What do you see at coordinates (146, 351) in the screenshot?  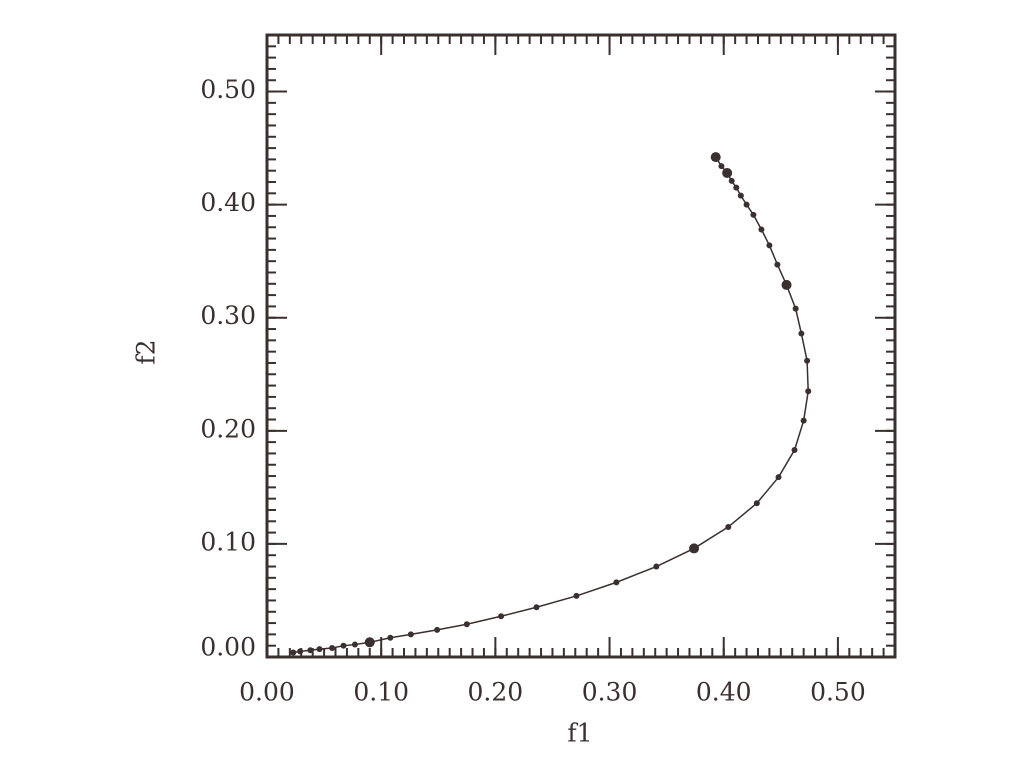 I see `y-axis-label: f2` at bounding box center [146, 351].